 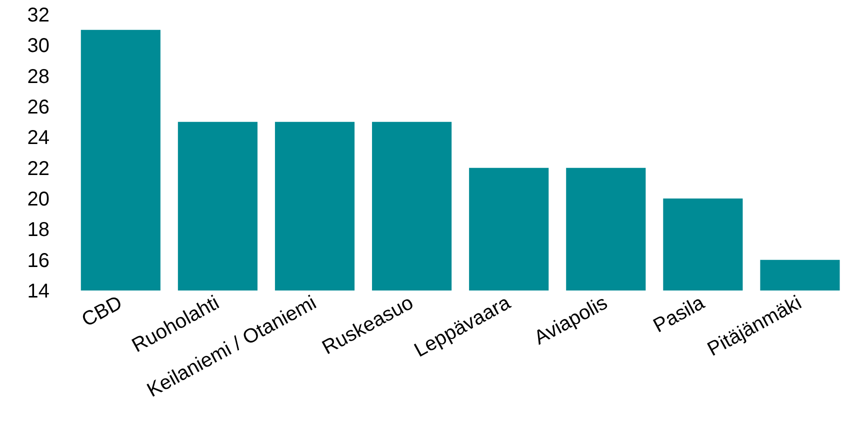 What do you see at coordinates (38, 15) in the screenshot?
I see `y-tick-label: 32` at bounding box center [38, 15].